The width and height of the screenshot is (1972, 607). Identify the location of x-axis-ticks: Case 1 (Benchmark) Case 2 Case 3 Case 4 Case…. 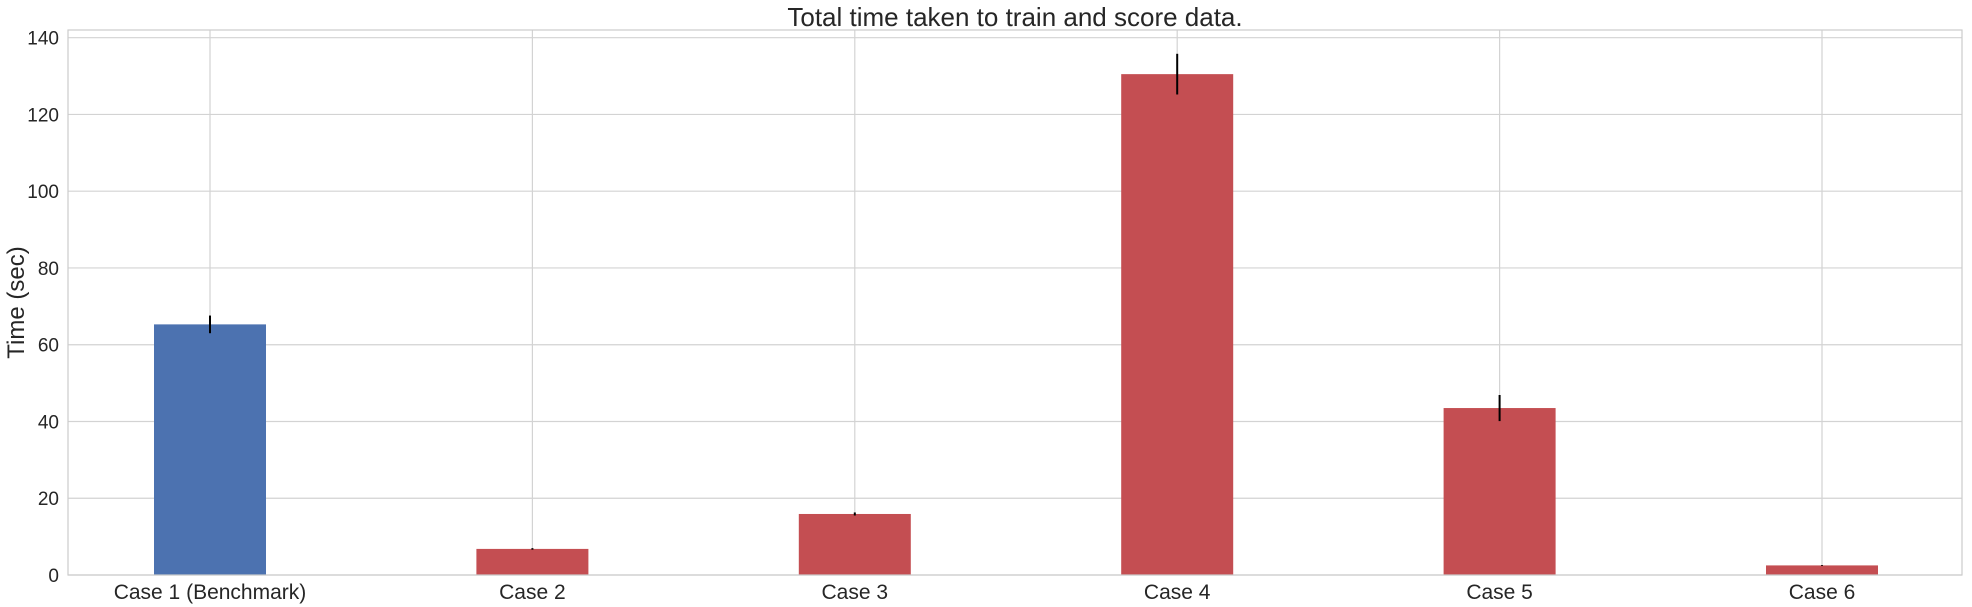
(985, 592).